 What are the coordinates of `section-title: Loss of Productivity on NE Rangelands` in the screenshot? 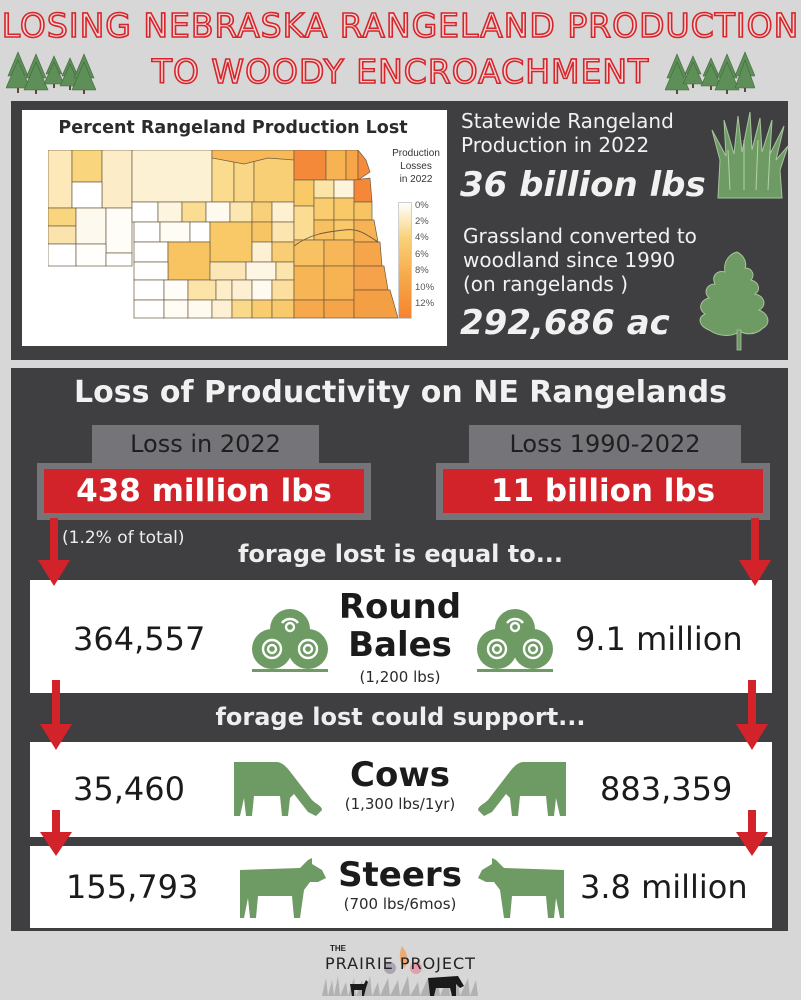 It's located at (400, 392).